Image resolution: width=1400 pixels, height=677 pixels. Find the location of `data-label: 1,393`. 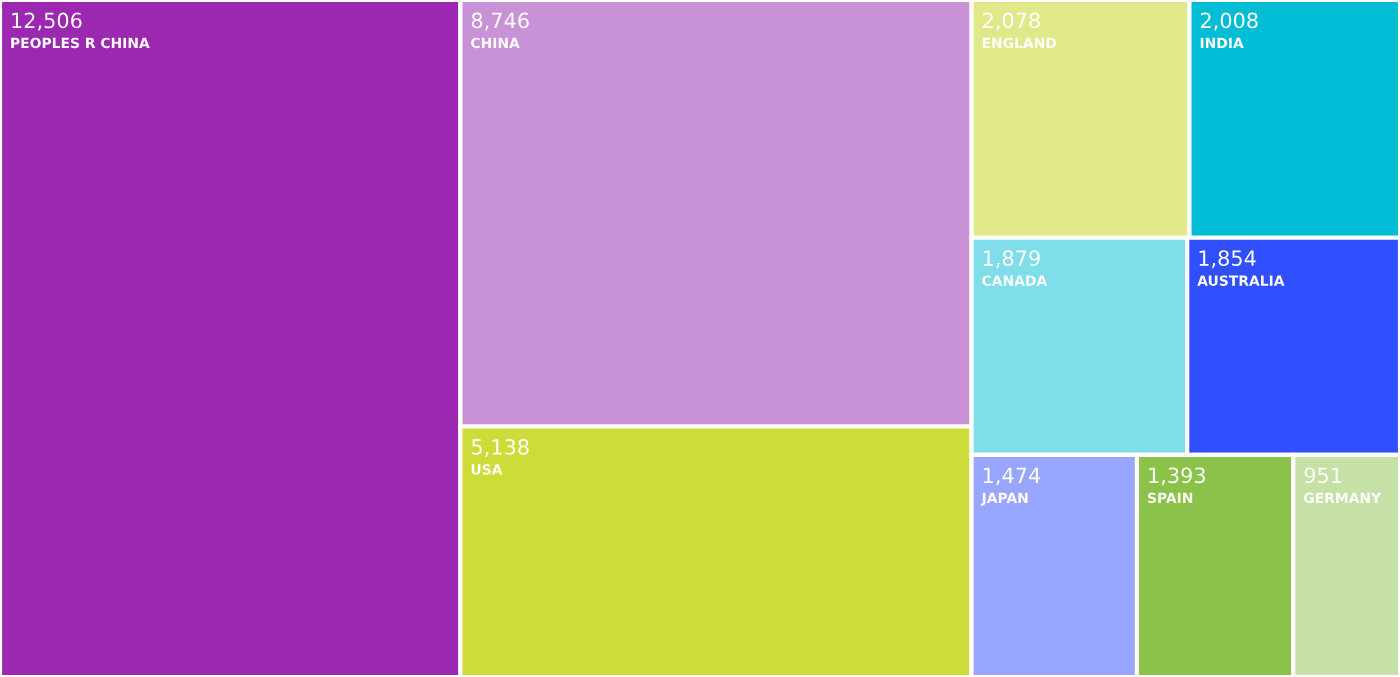

data-label: 1,393 is located at coordinates (1177, 476).